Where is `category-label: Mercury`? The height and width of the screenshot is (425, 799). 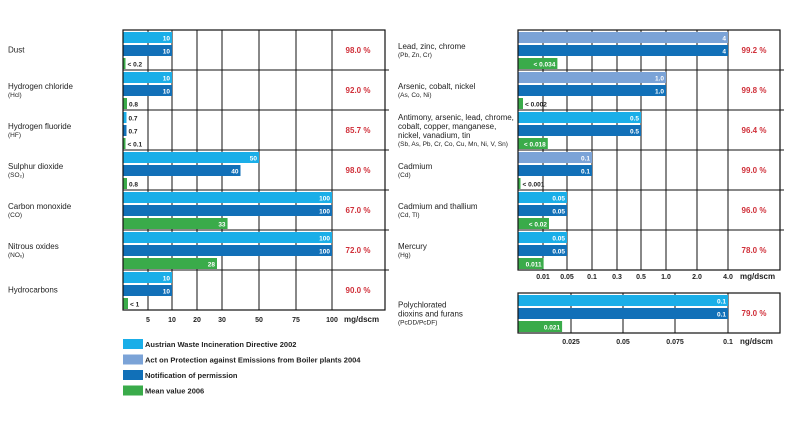 category-label: Mercury is located at coordinates (412, 246).